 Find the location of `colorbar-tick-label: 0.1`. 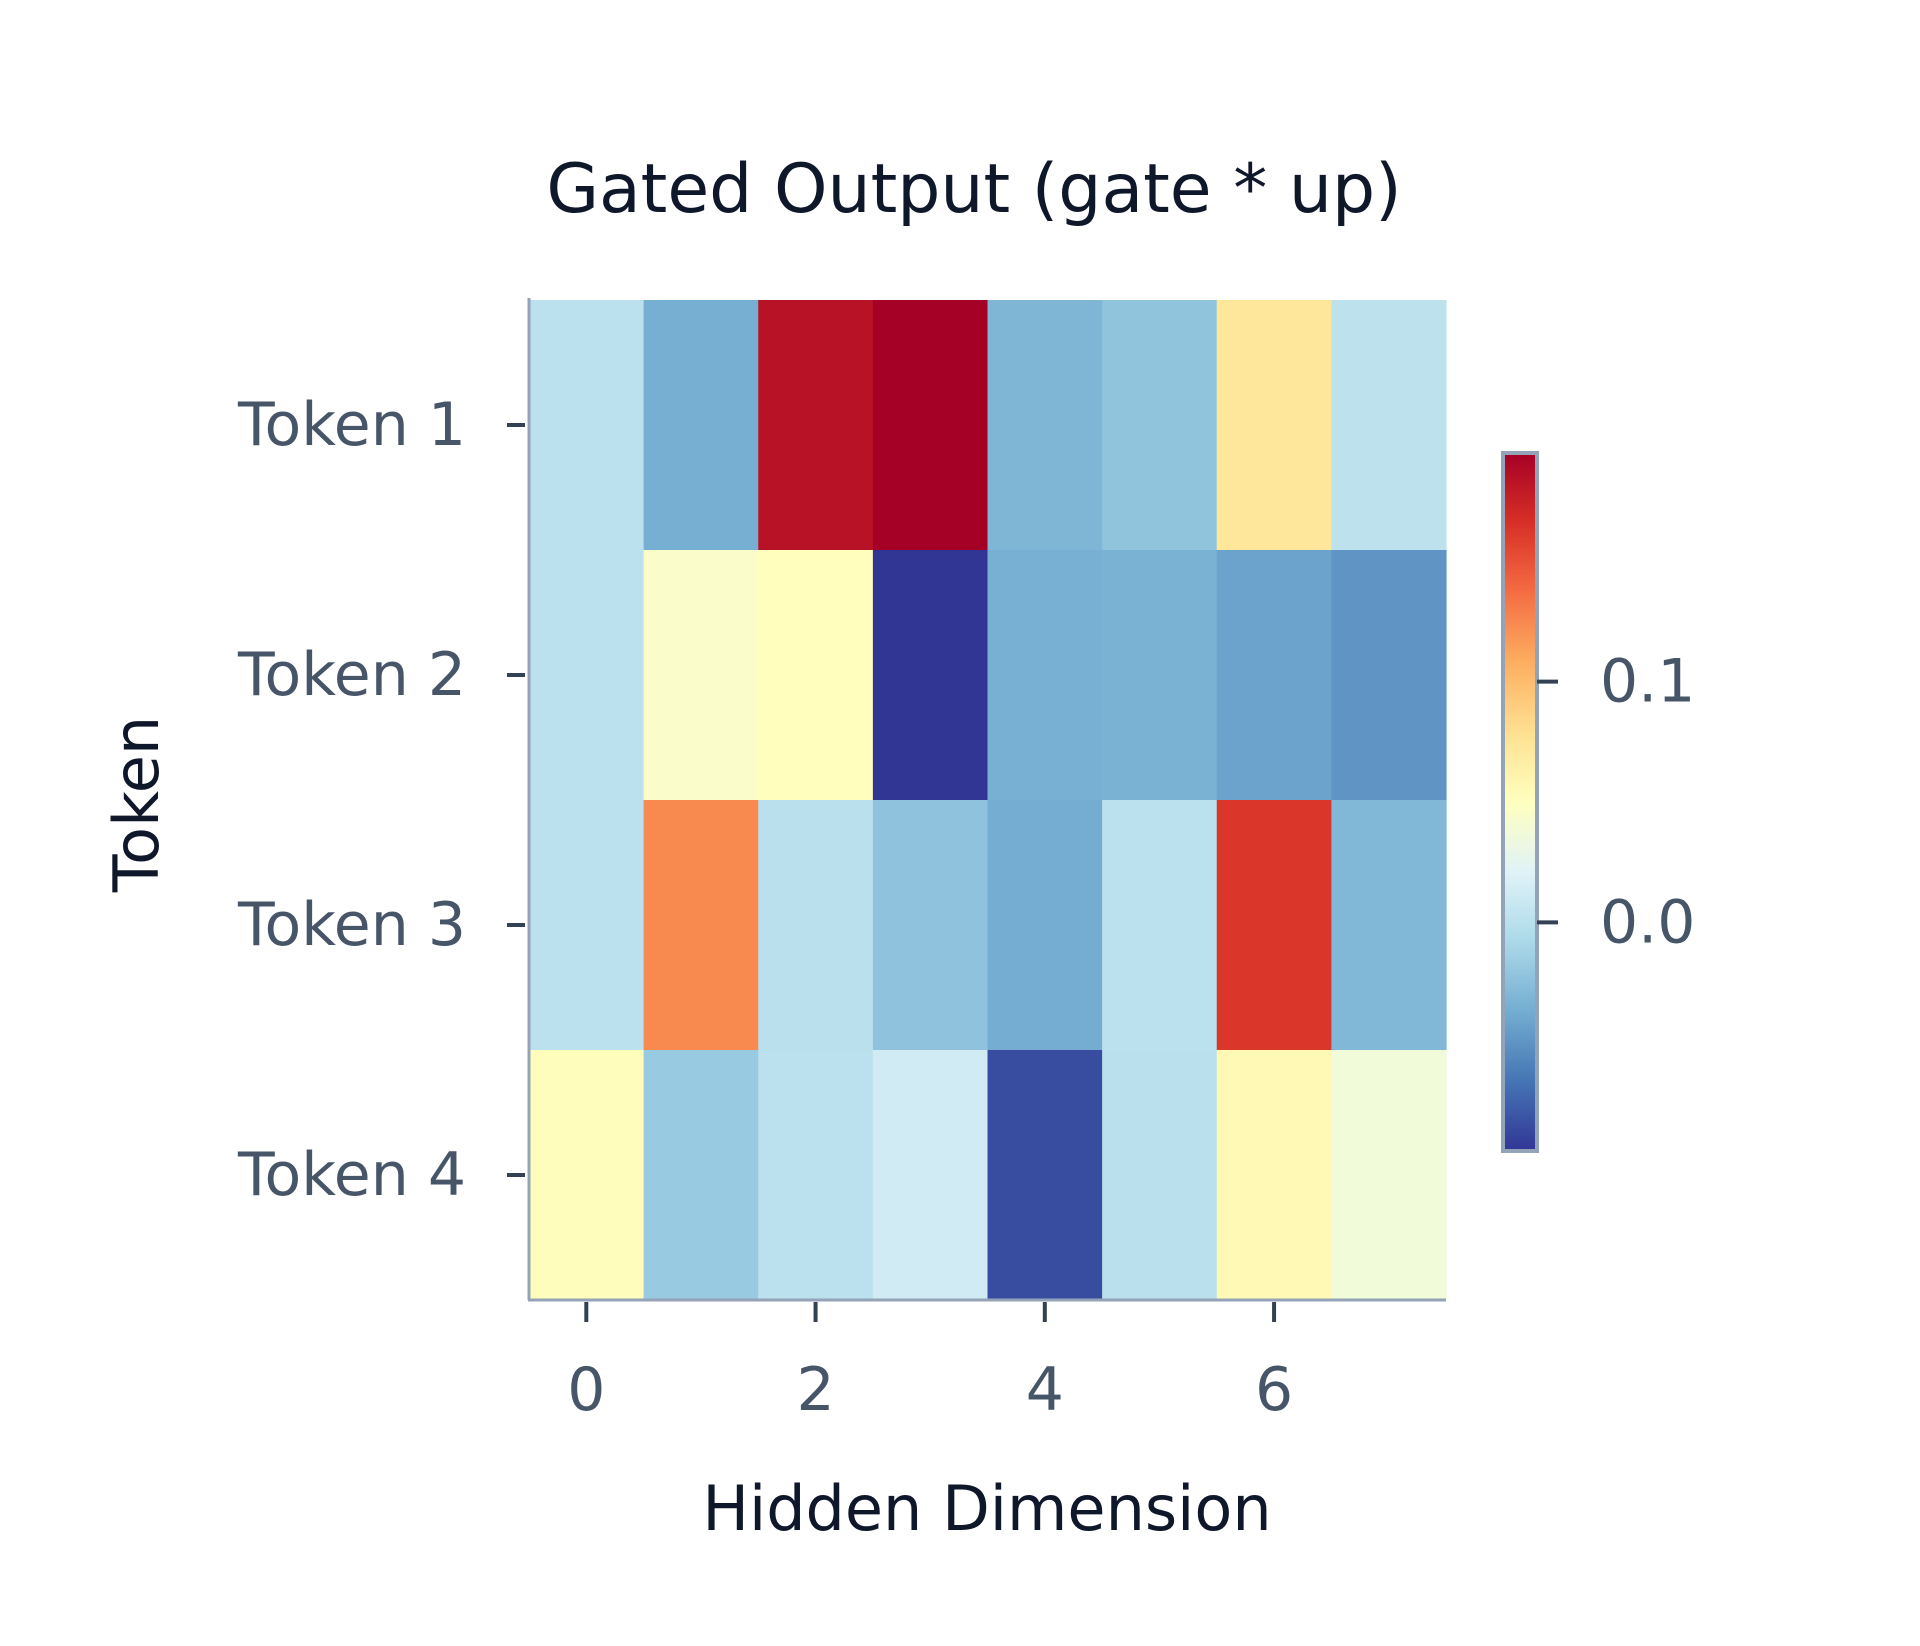

colorbar-tick-label: 0.1 is located at coordinates (1647, 682).